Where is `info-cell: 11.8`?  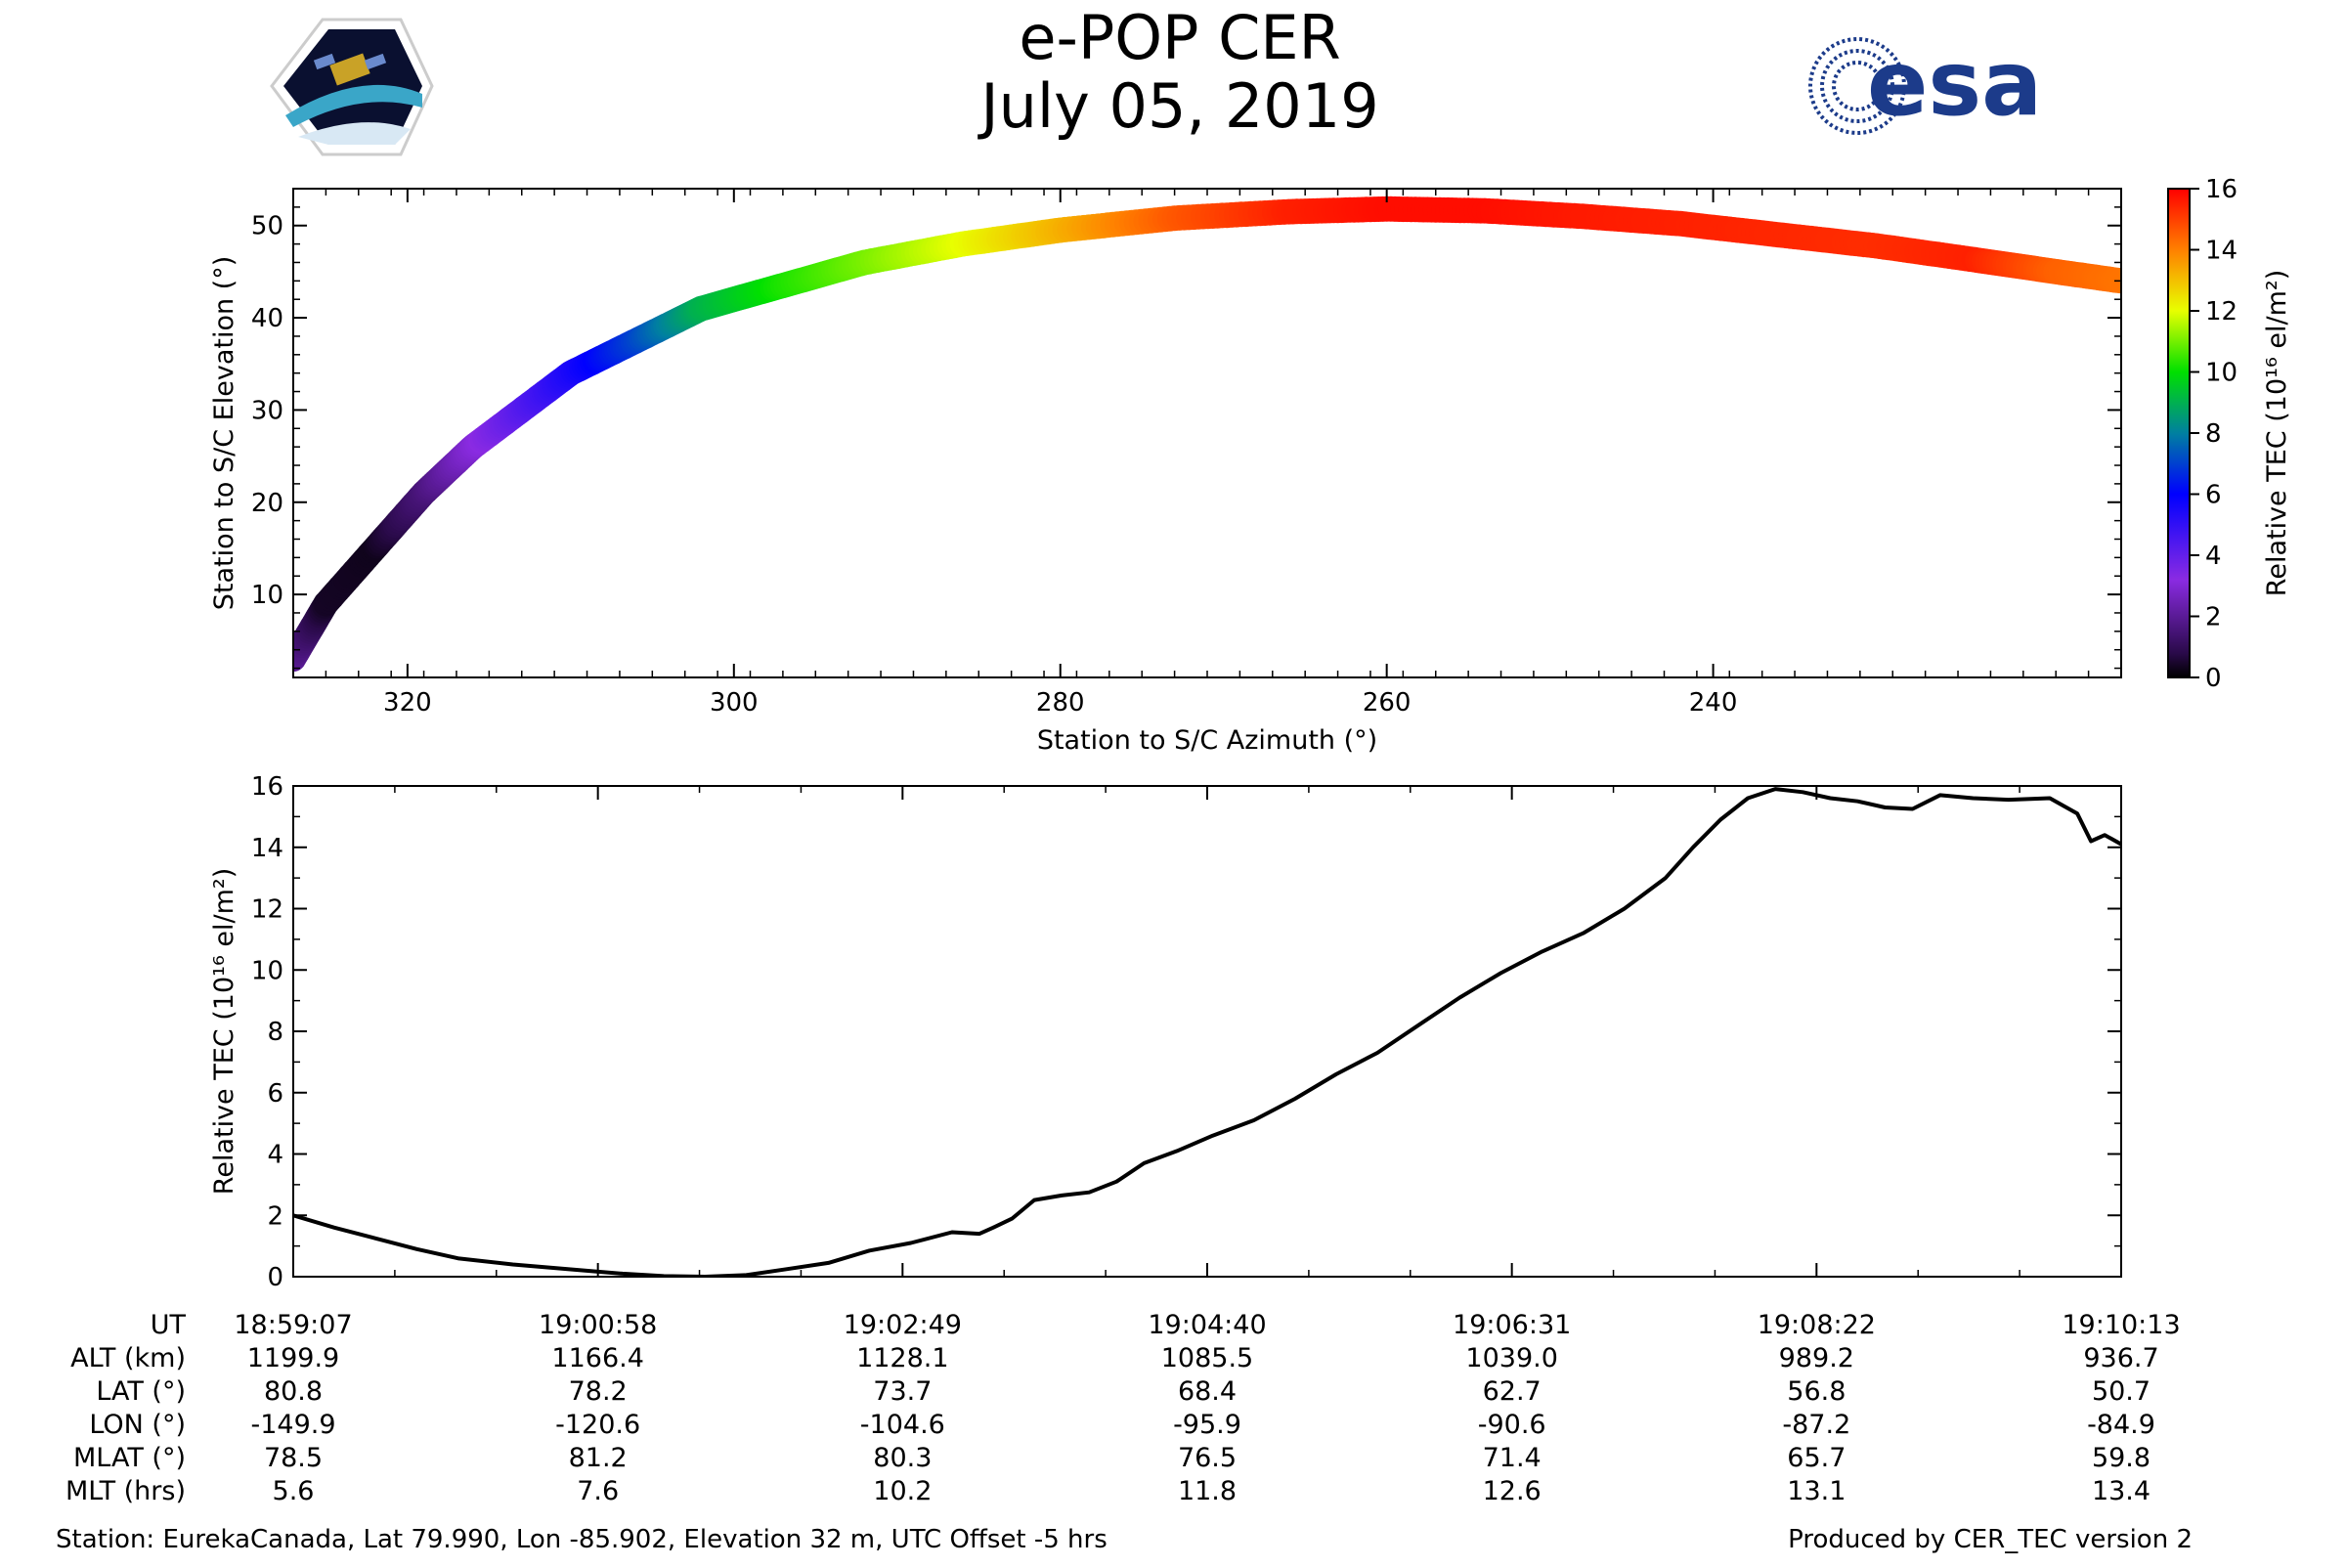
info-cell: 11.8 is located at coordinates (1208, 1491).